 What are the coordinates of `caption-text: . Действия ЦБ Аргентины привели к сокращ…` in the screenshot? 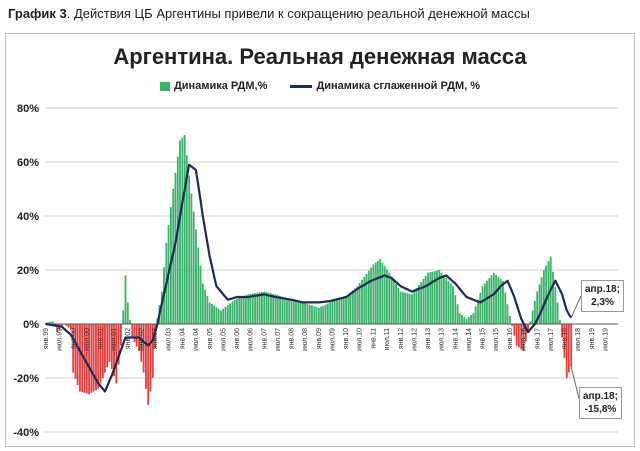 It's located at (298, 13).